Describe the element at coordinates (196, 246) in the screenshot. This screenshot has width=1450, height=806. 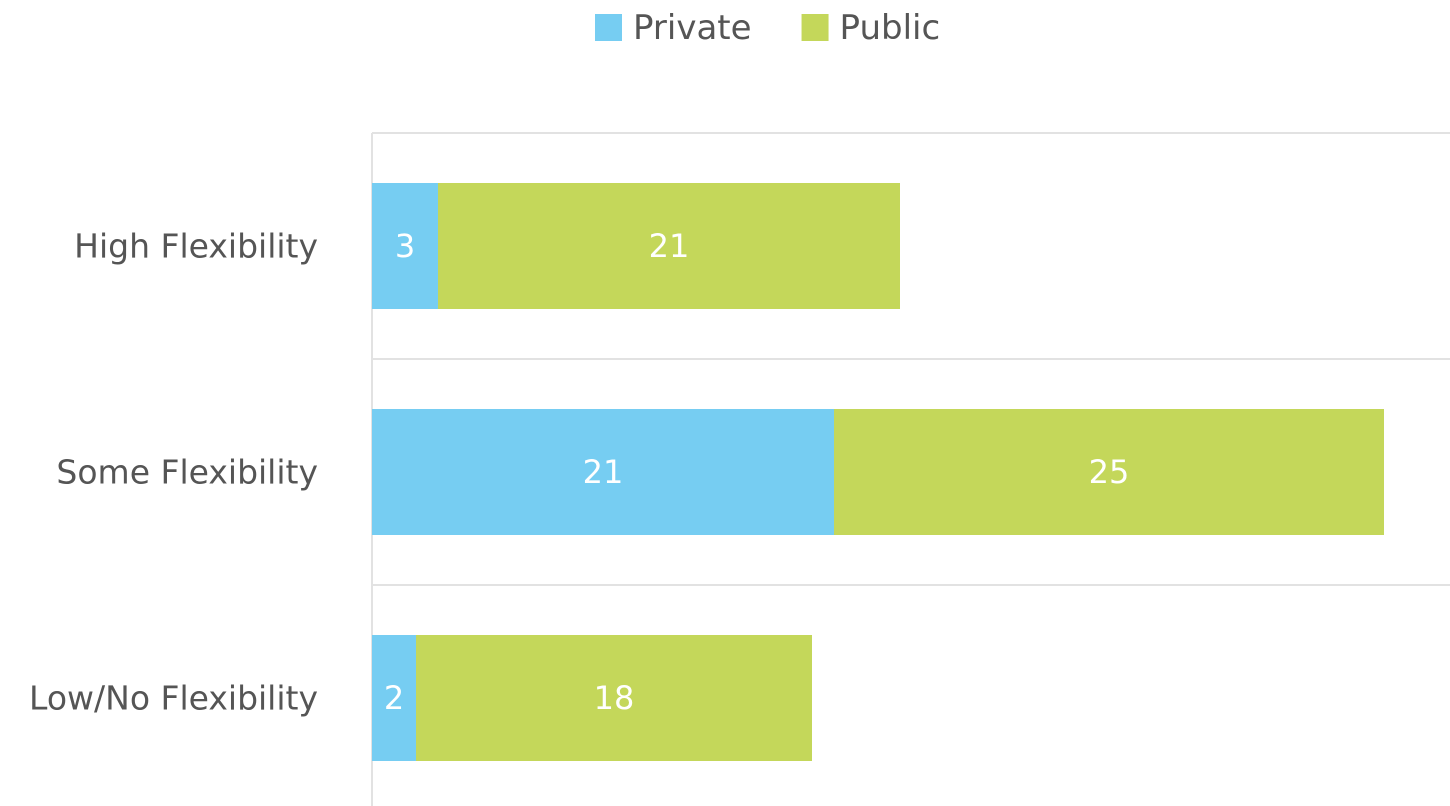
I see `category-label: High Flexibility` at that location.